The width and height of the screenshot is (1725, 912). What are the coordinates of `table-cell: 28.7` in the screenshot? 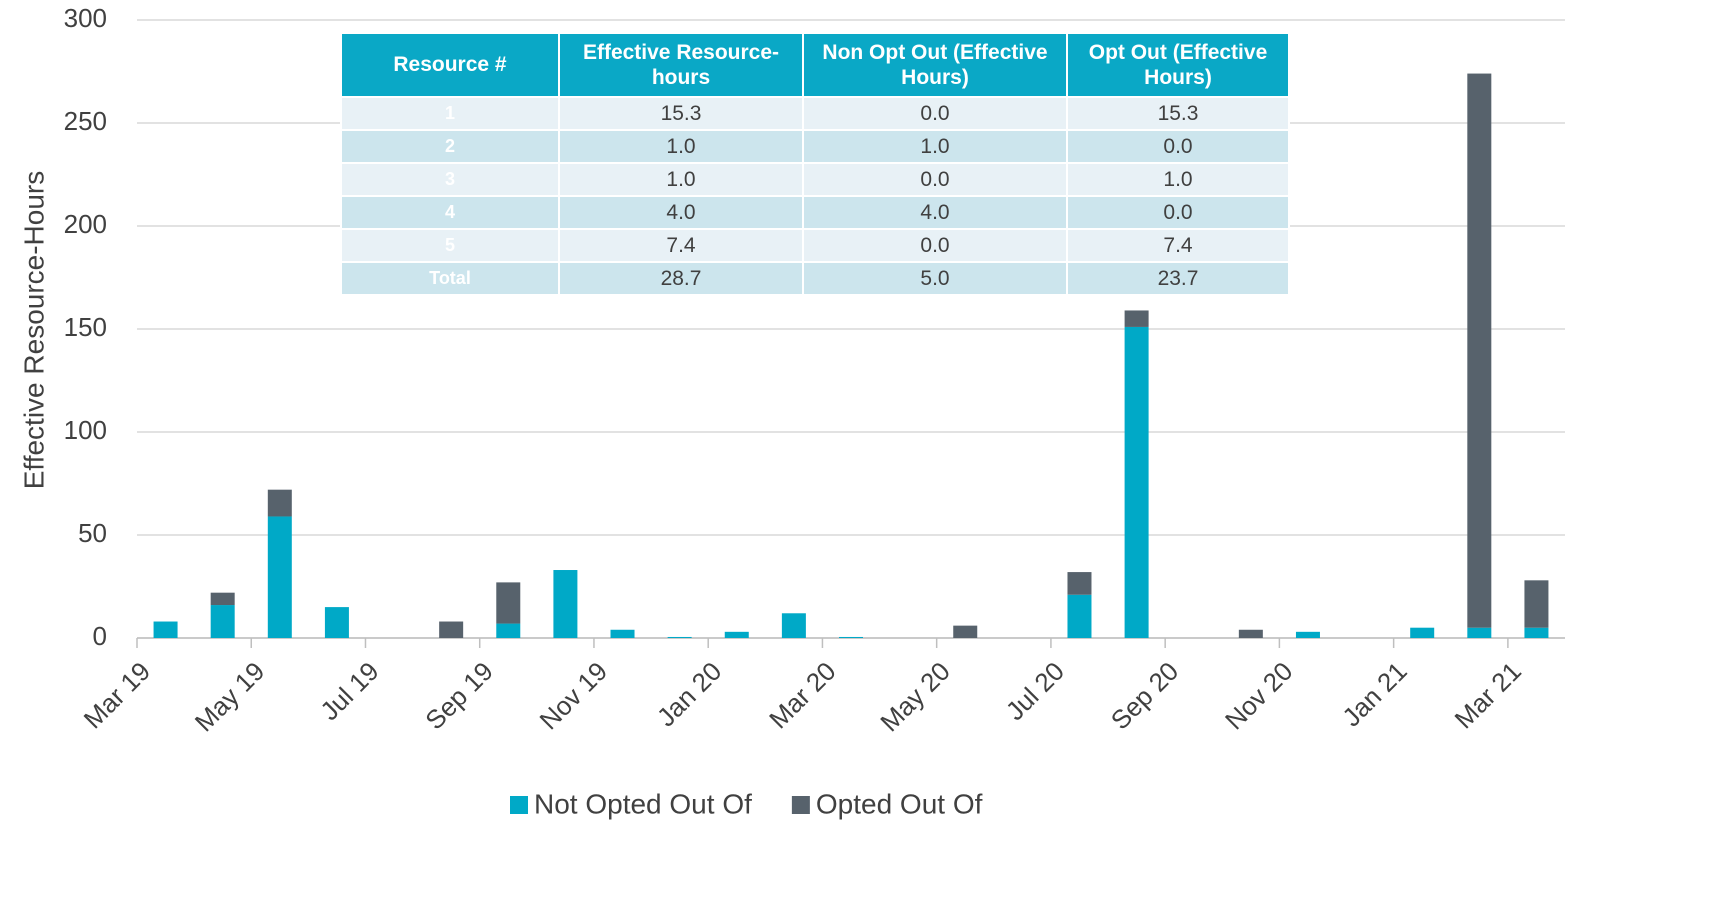 It's located at (681, 278).